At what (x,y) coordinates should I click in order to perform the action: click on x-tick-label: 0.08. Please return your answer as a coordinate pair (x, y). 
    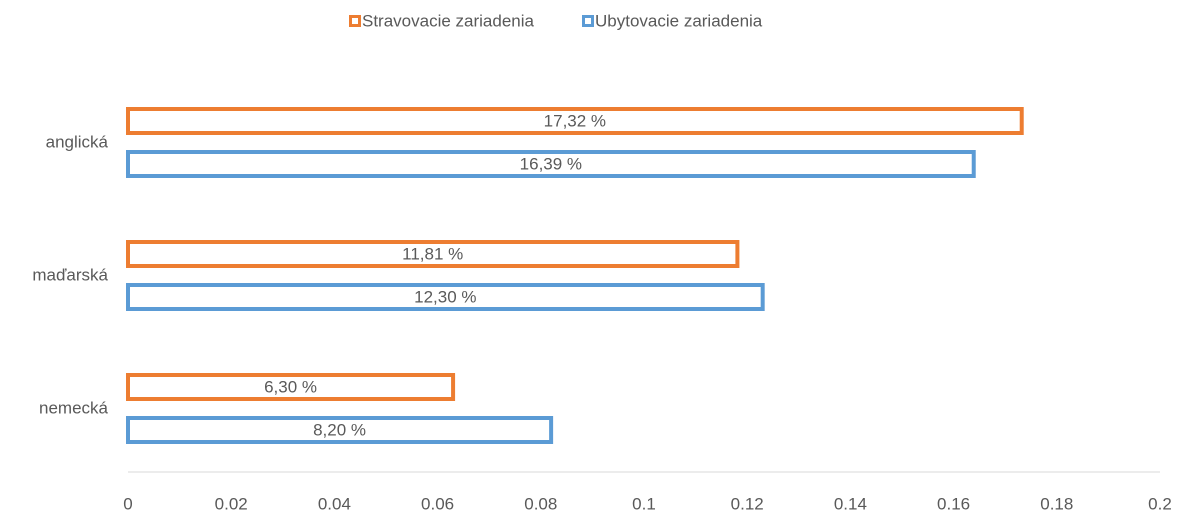
    Looking at the image, I should click on (540, 503).